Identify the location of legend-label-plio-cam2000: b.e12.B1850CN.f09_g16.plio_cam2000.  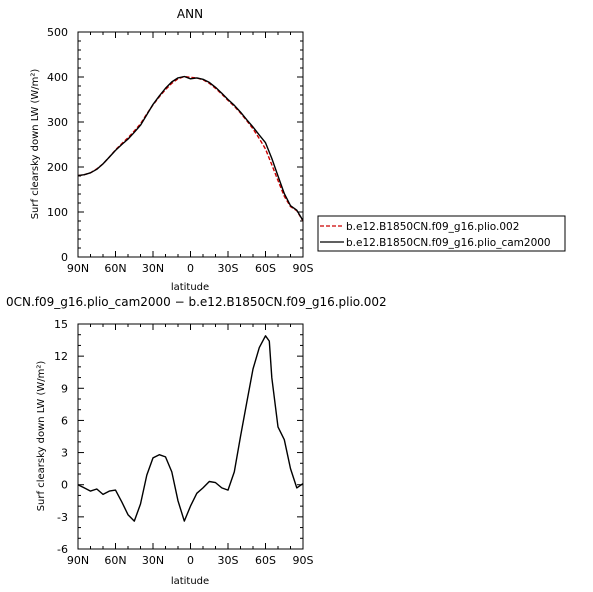
(448, 243).